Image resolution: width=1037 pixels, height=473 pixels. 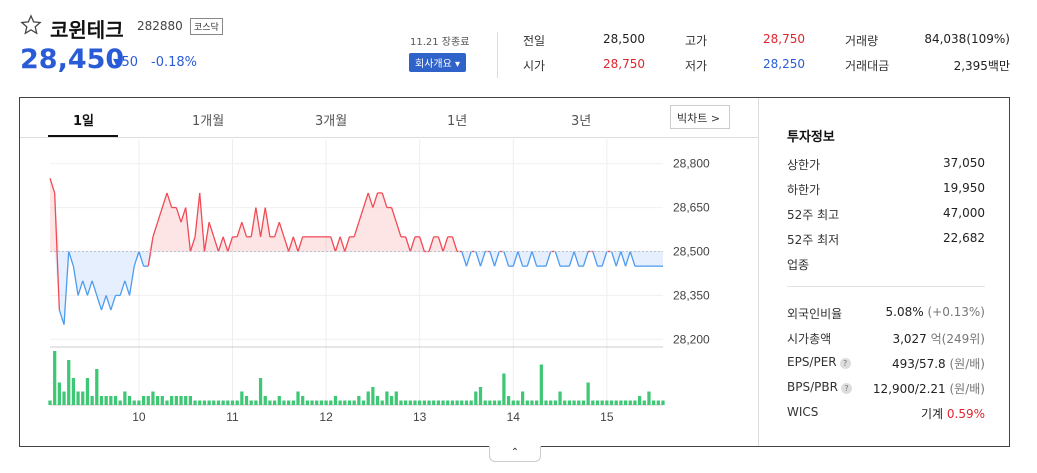 I want to click on foreign-ratio-number: 5.08%, so click(x=904, y=312).